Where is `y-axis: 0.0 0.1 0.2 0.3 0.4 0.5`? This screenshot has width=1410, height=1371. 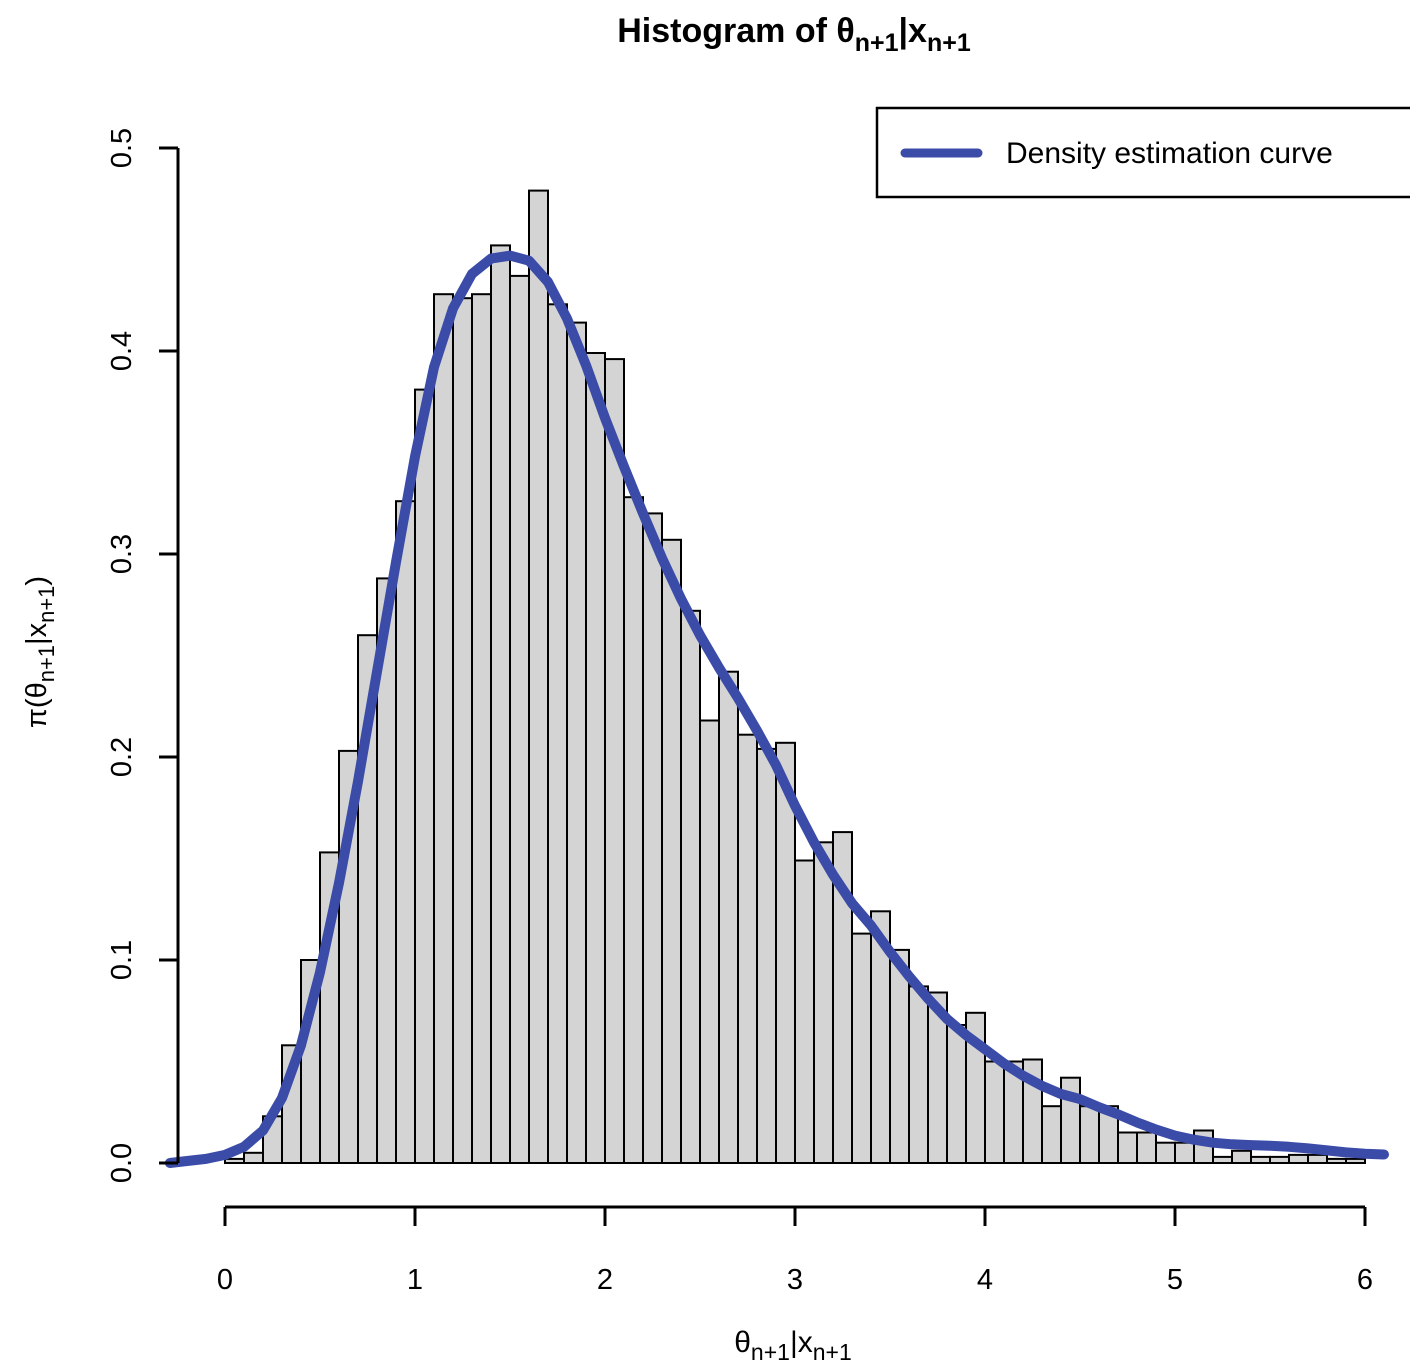
y-axis: 0.0 0.1 0.2 0.3 0.4 0.5 is located at coordinates (143, 655).